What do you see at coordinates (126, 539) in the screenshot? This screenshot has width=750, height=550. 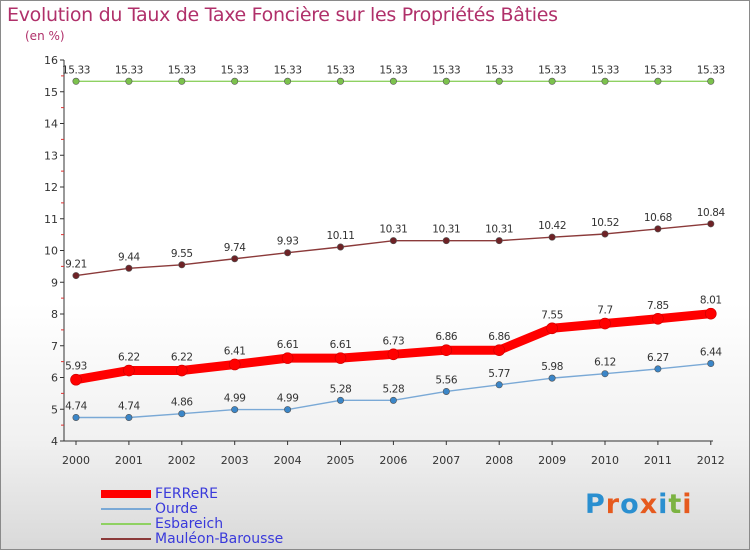 I see `legend-swatch-mauleon-barousse` at bounding box center [126, 539].